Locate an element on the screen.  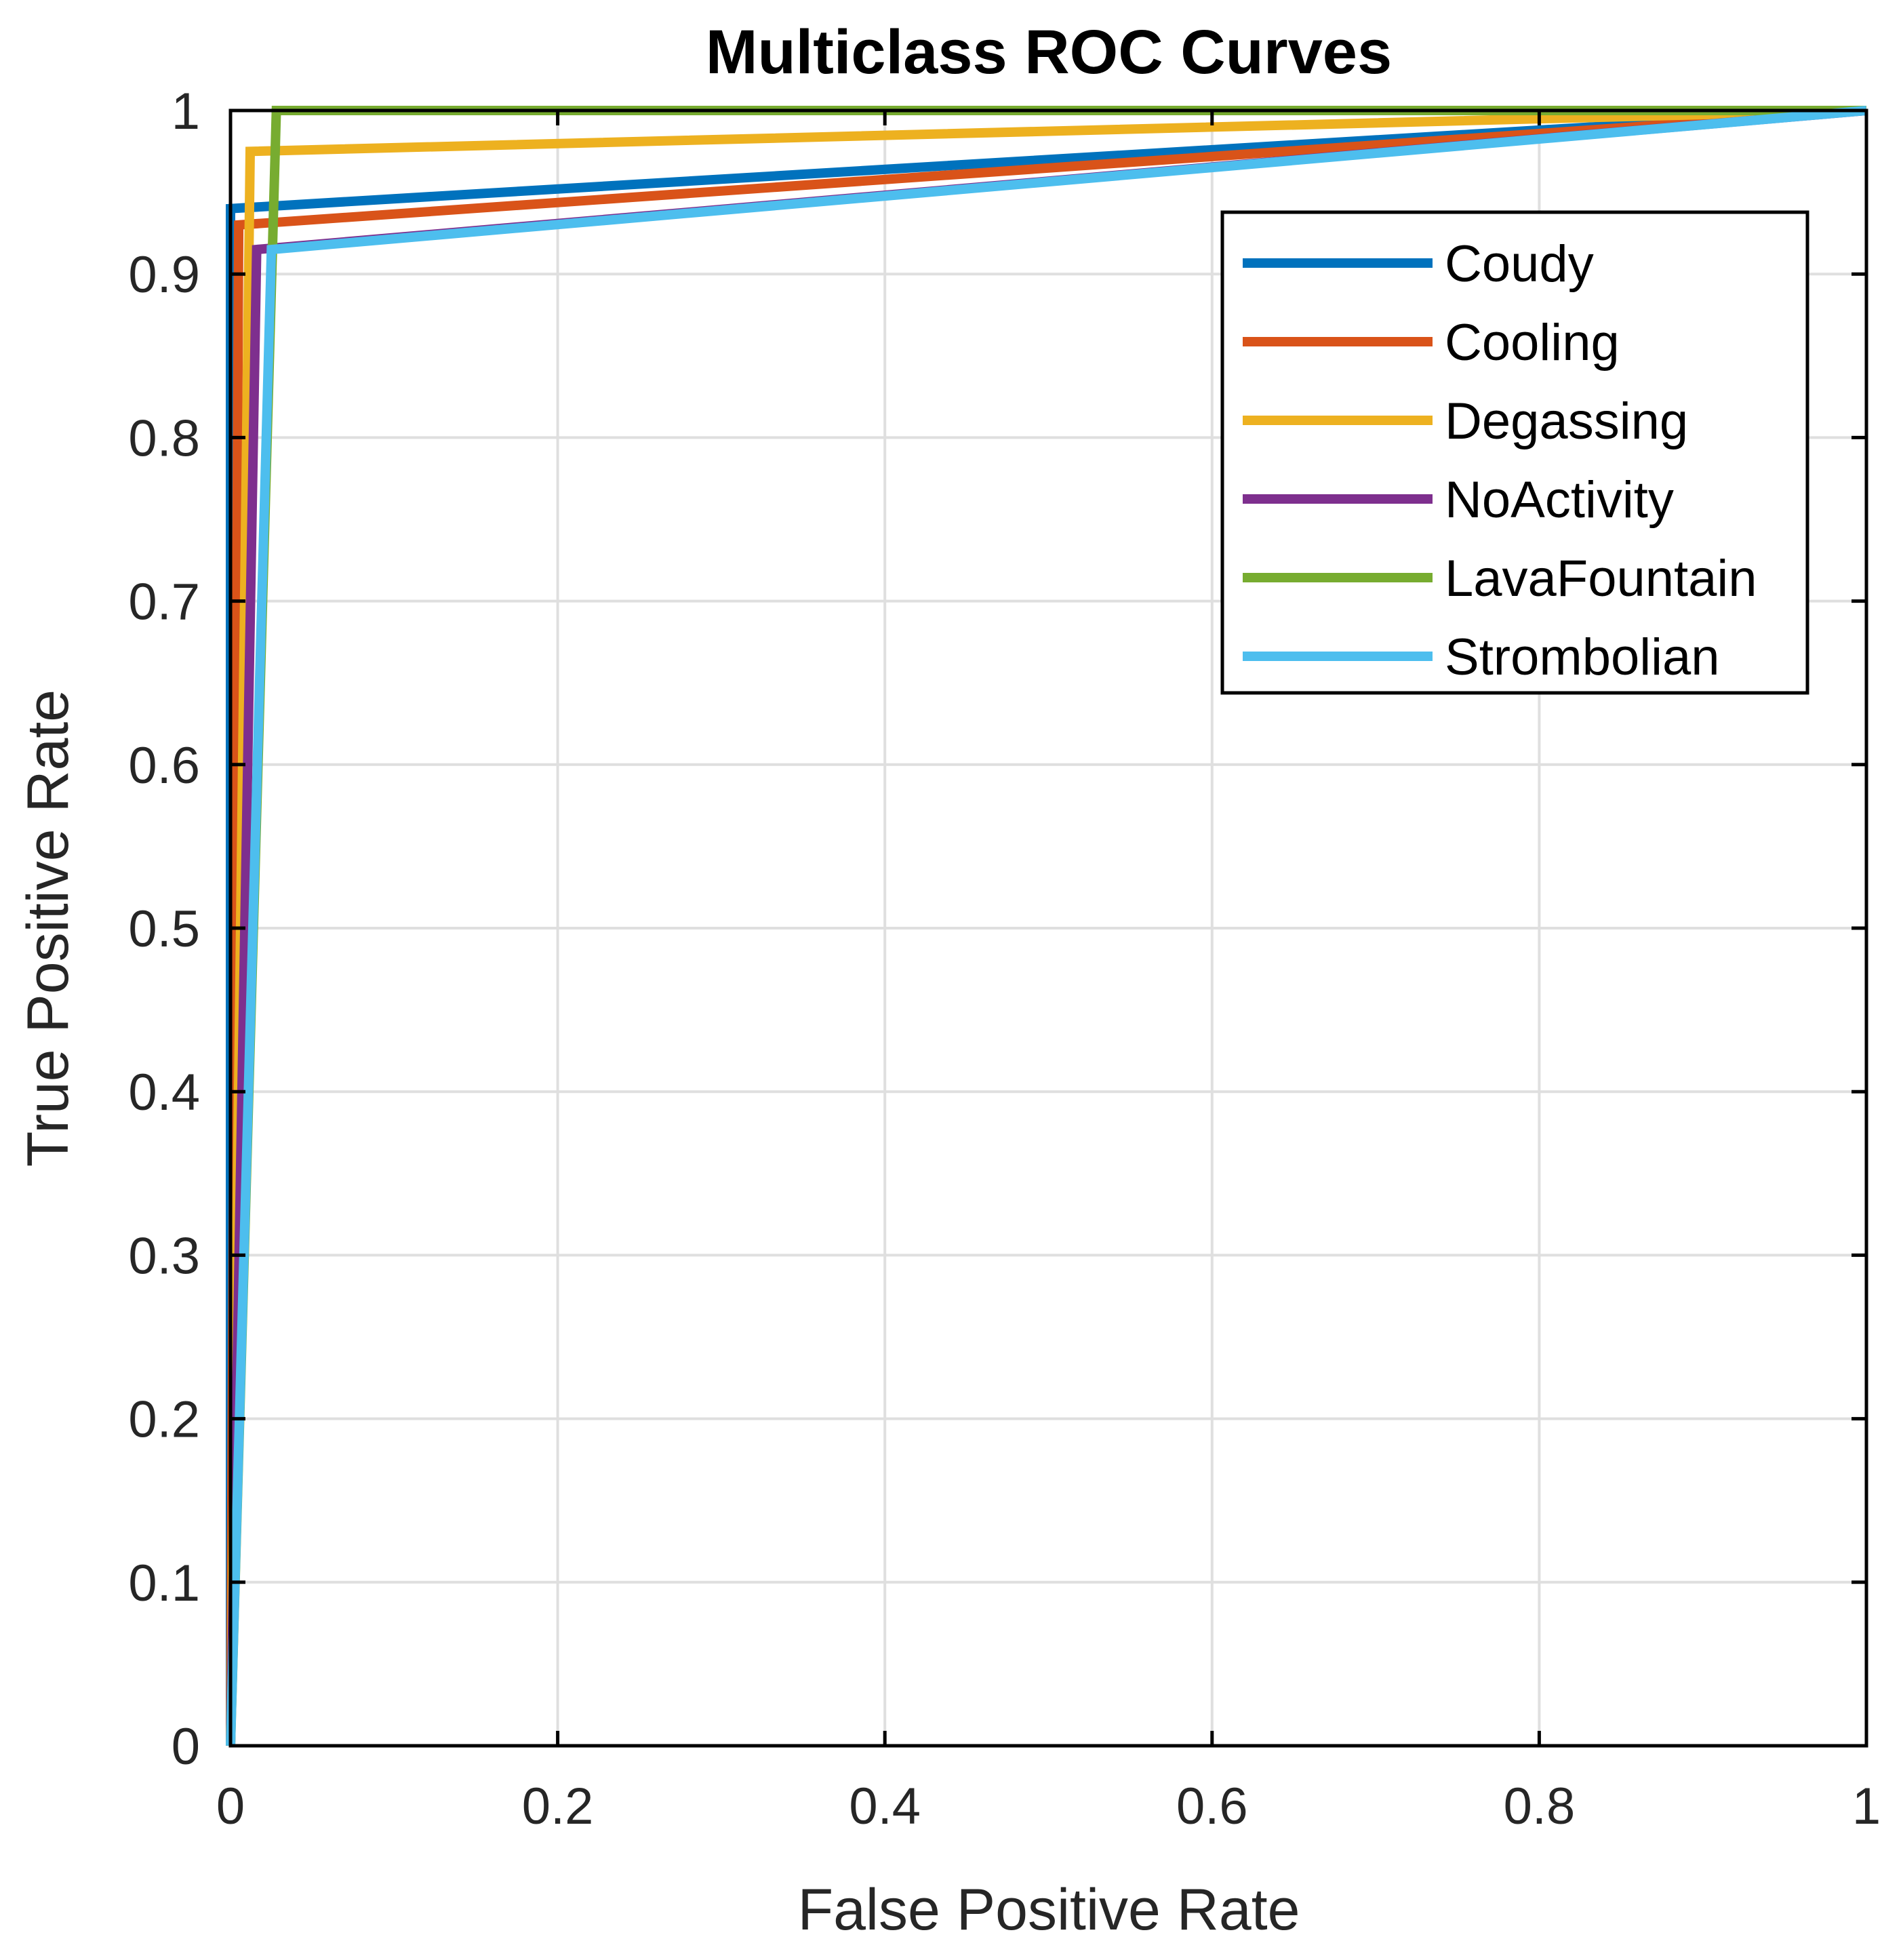
x-tick-label: 0.2 is located at coordinates (558, 1806).